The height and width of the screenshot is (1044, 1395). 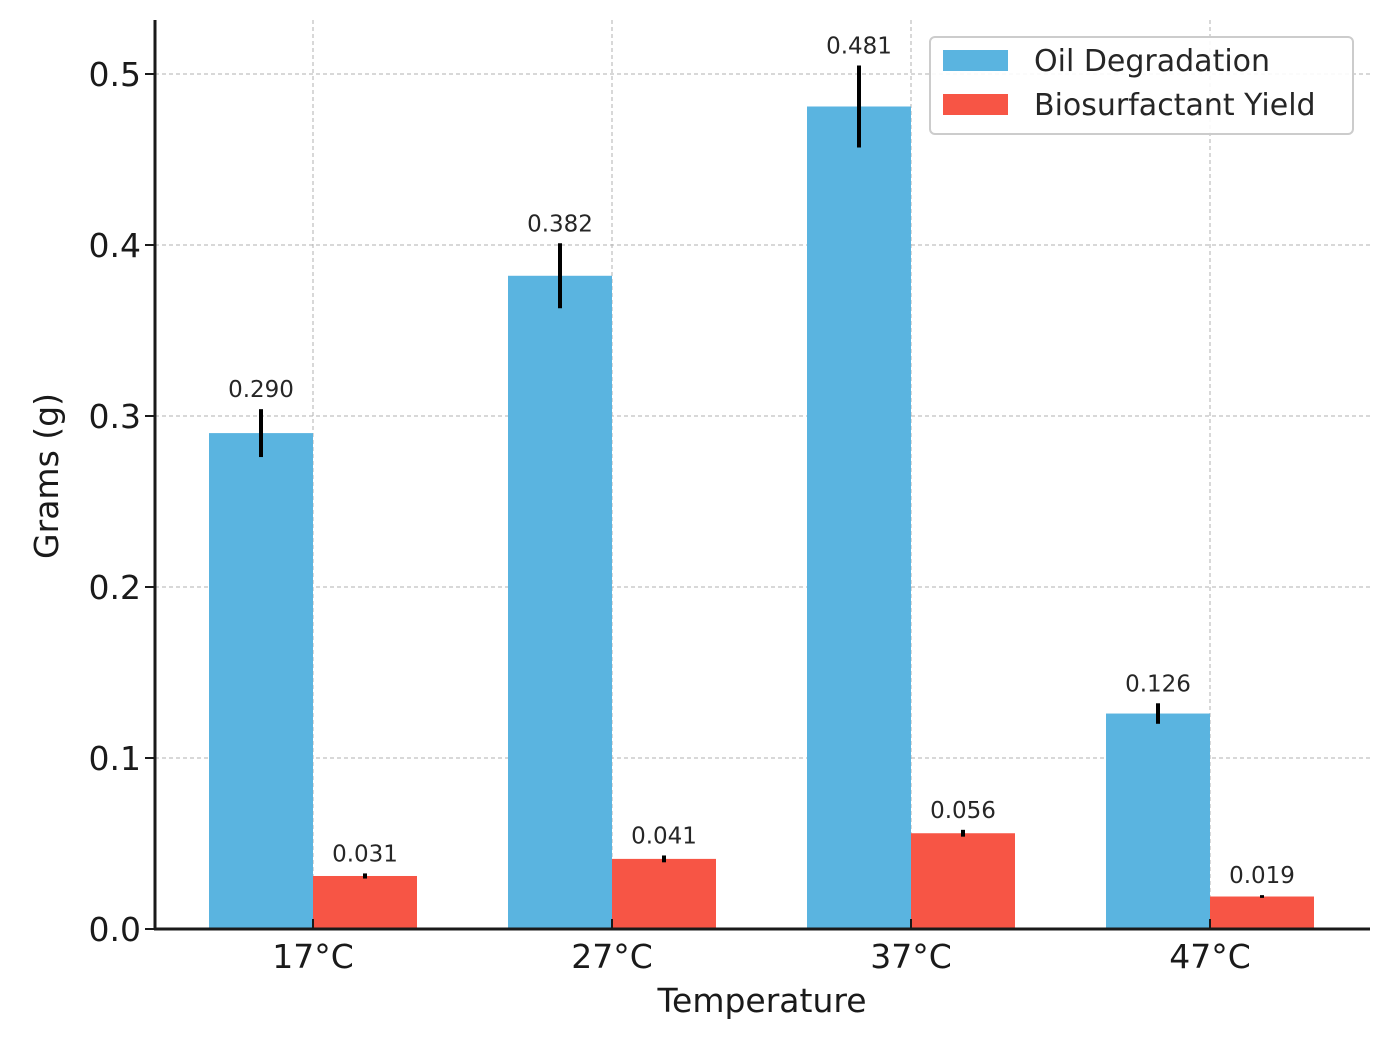 I want to click on legend: Oil Degradation Biosurfactant Yield, so click(x=1141, y=85).